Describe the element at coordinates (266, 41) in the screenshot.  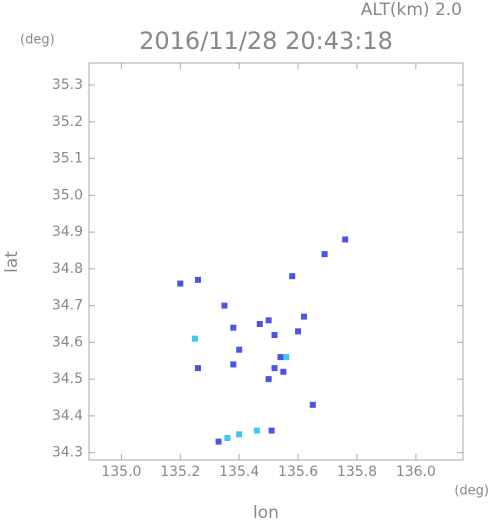
I see `chart-title: 2016/11/28 20:43:18` at that location.